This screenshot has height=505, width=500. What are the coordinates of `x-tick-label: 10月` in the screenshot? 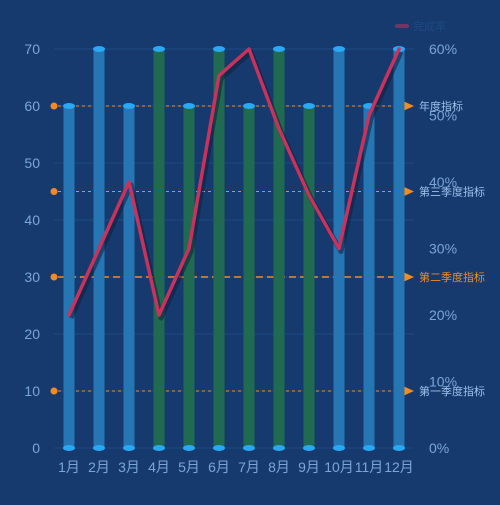 It's located at (339, 467).